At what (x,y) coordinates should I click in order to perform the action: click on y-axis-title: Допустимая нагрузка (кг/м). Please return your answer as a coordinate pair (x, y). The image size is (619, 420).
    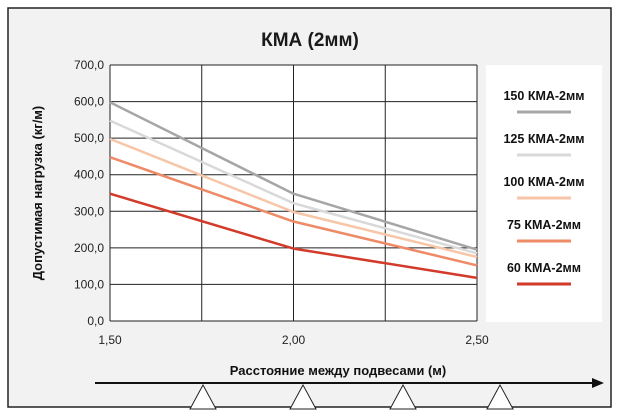
    Looking at the image, I should click on (37, 193).